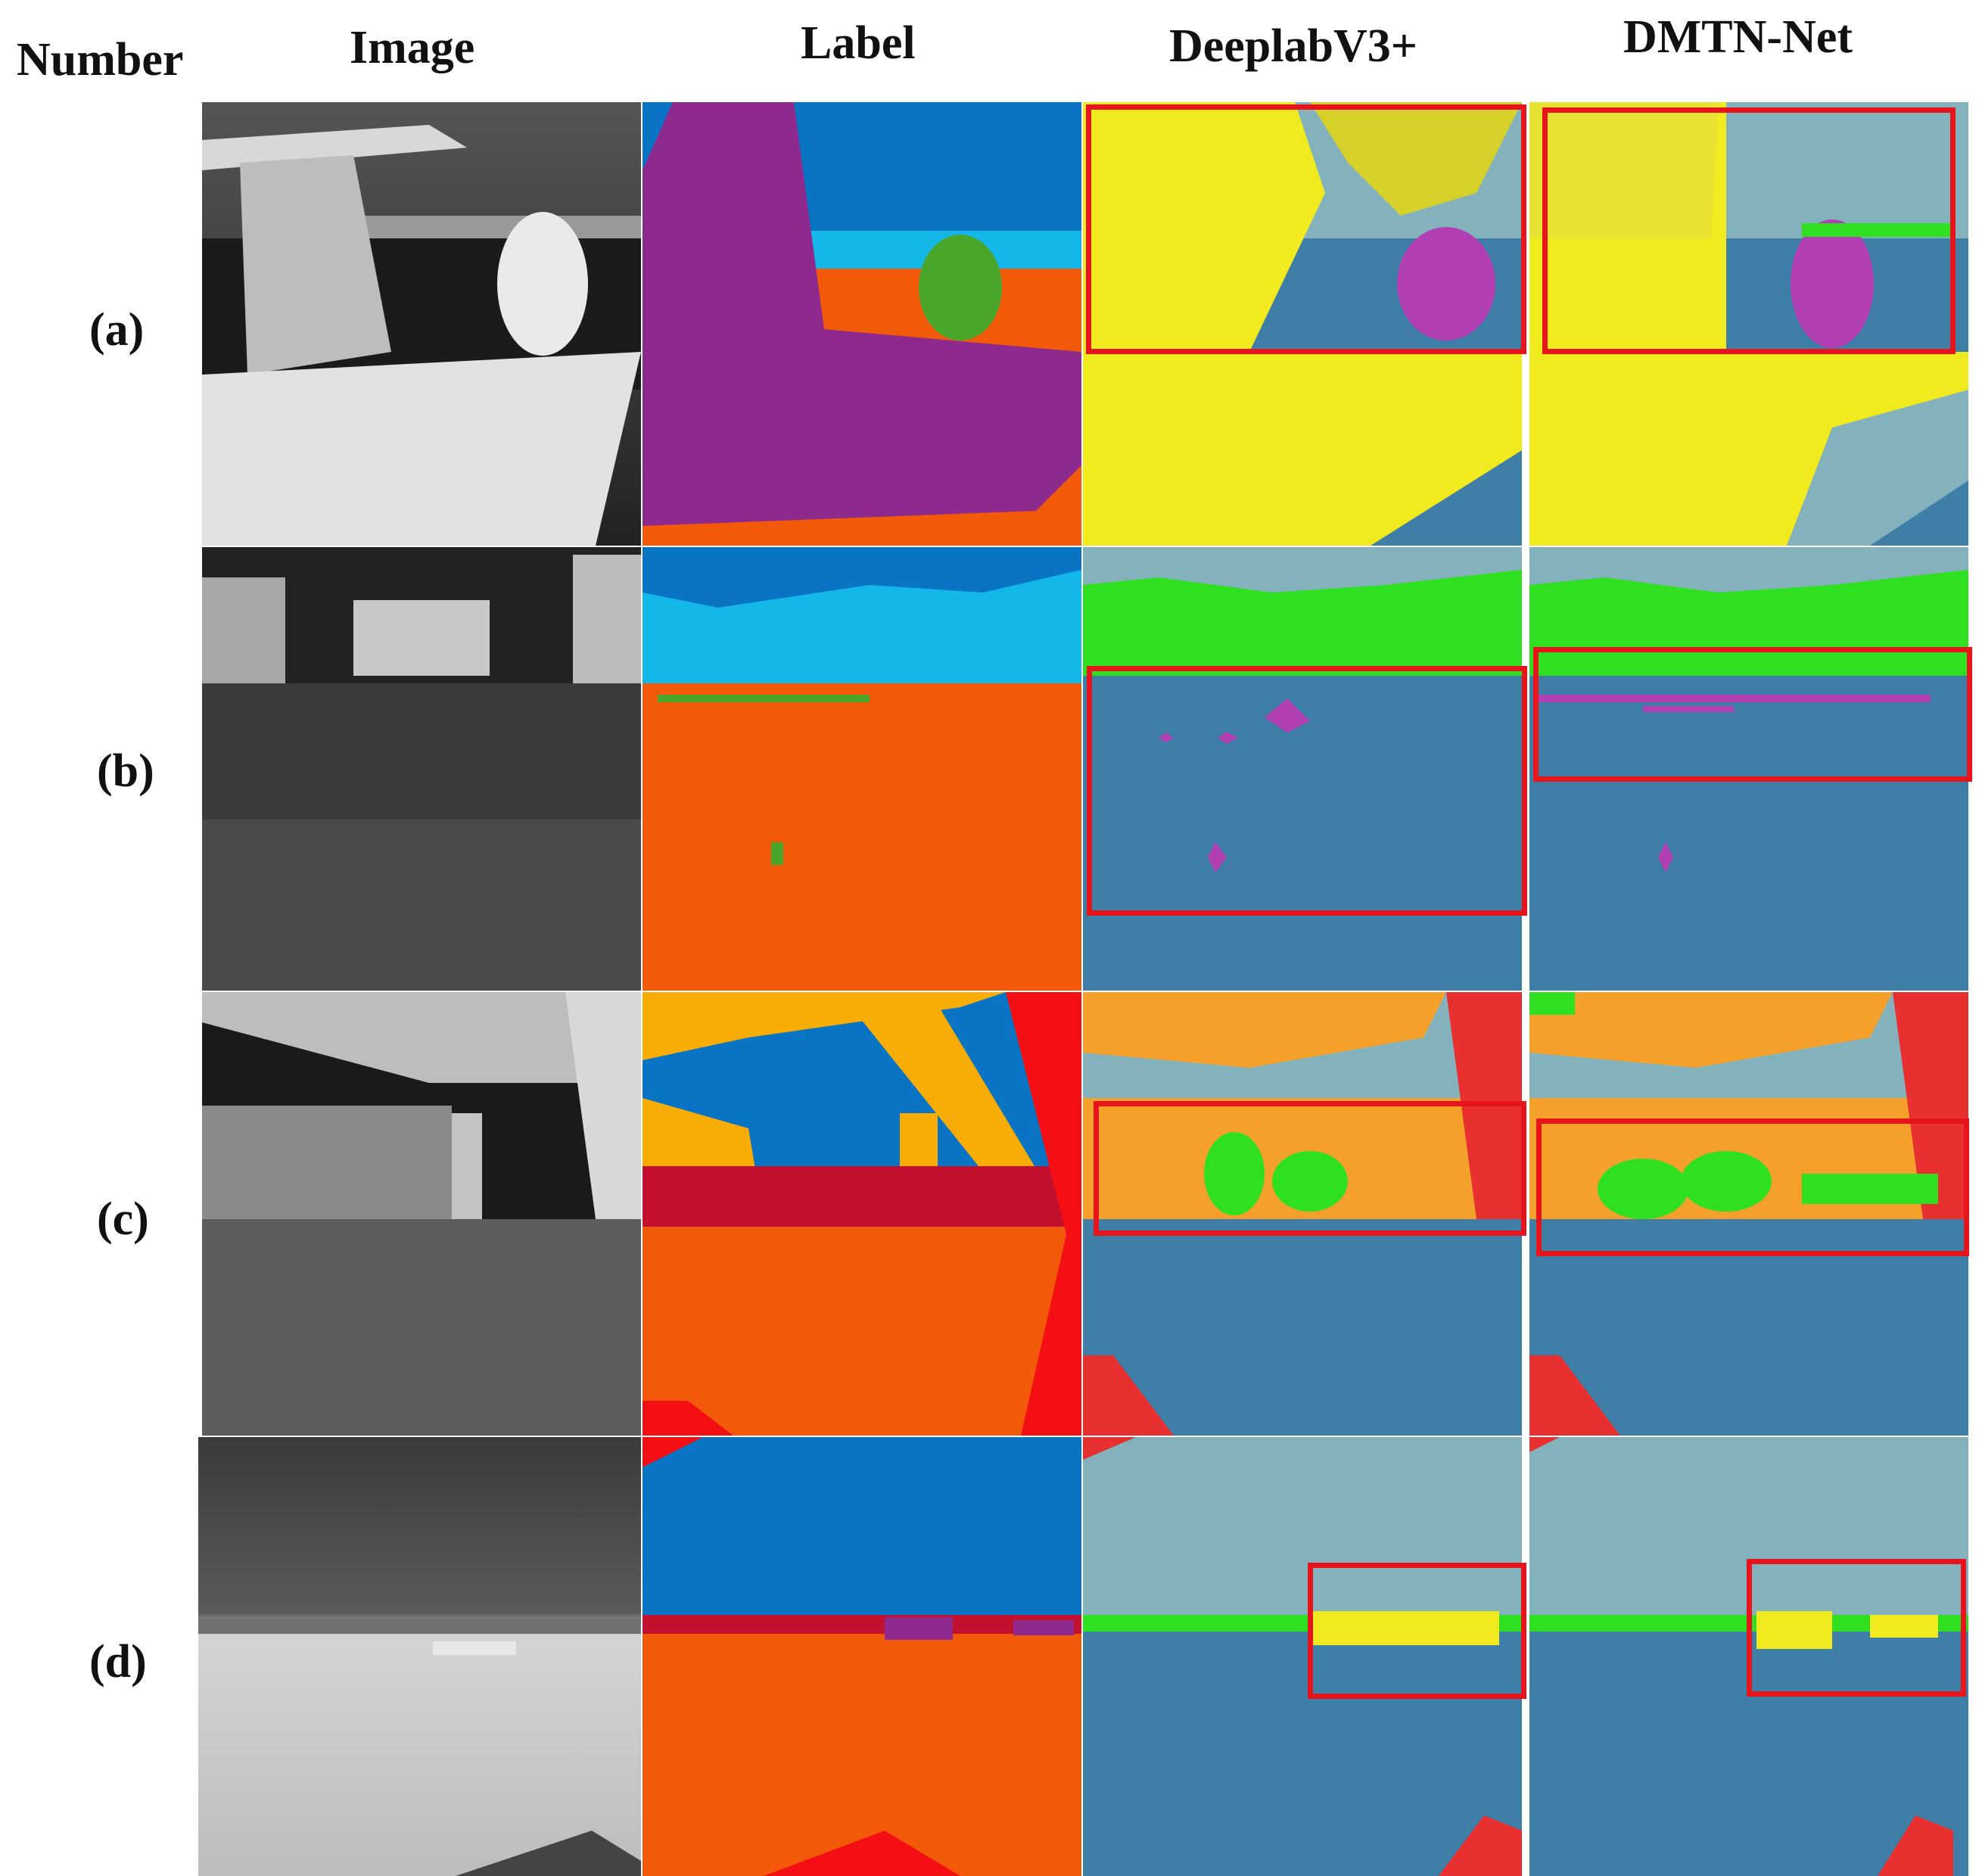 The height and width of the screenshot is (1876, 1982). Describe the element at coordinates (1752, 714) in the screenshot. I see `highlight-box-dmtn-b` at that location.